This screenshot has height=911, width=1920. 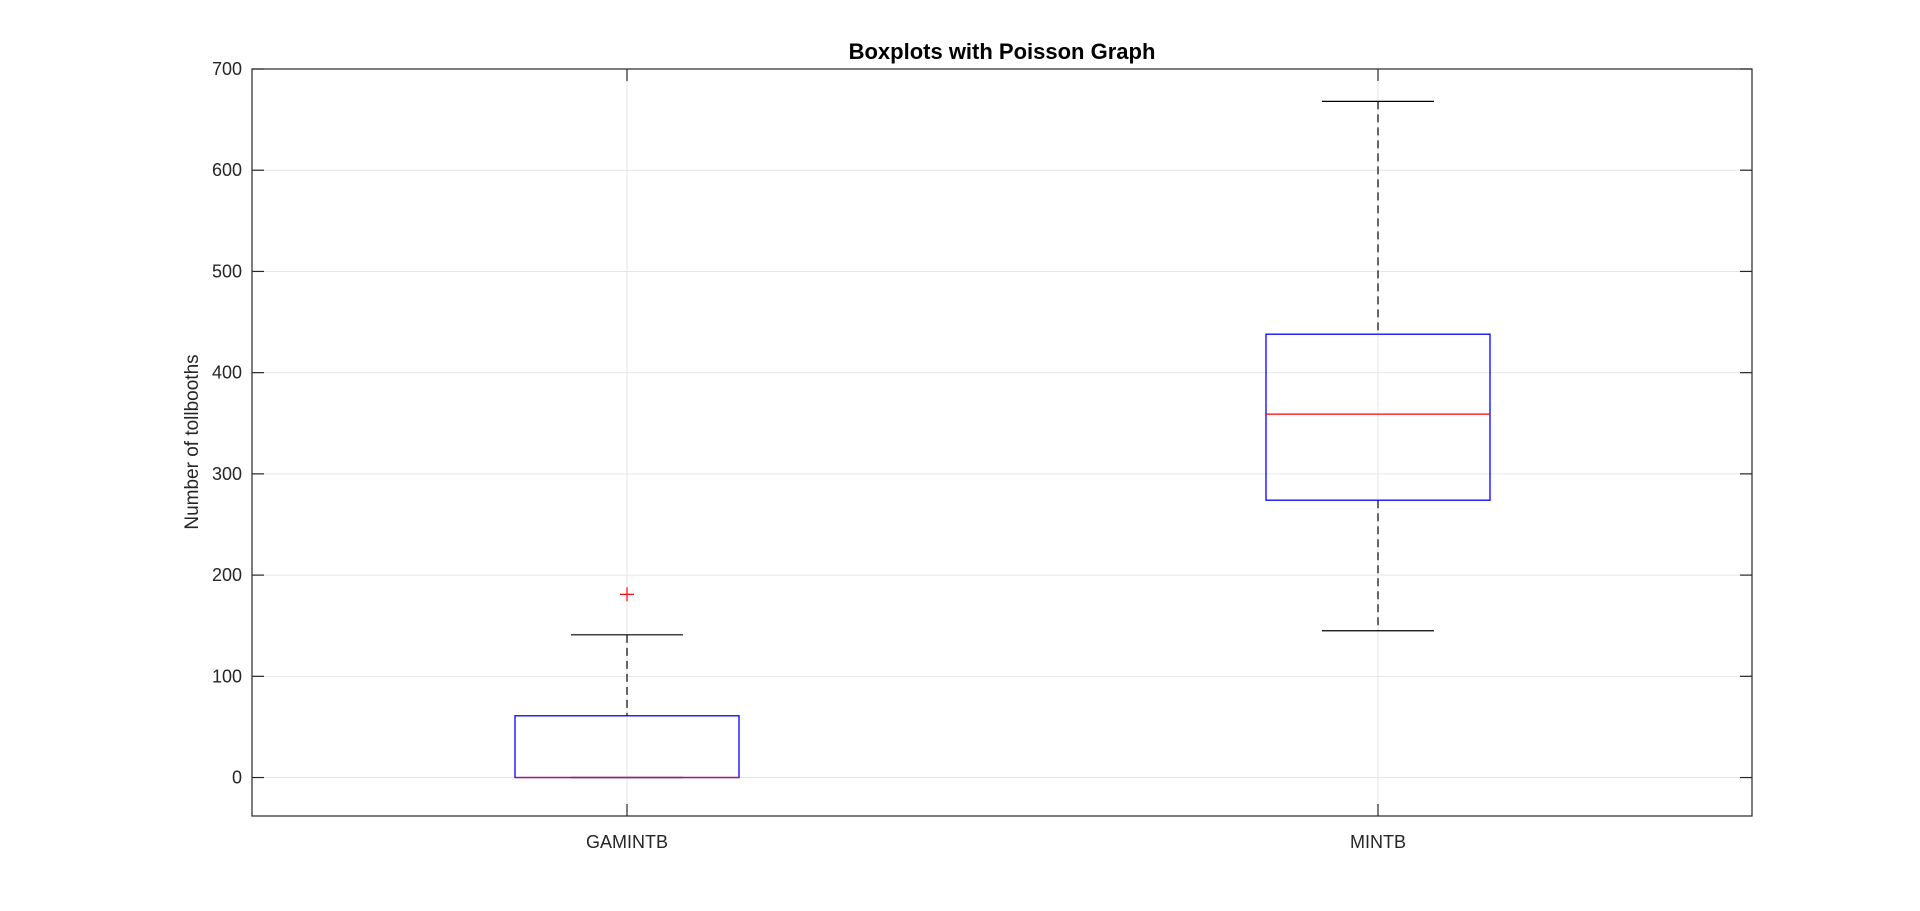 What do you see at coordinates (1002, 51) in the screenshot?
I see `chart-title: Boxplots with Poisson Graph` at bounding box center [1002, 51].